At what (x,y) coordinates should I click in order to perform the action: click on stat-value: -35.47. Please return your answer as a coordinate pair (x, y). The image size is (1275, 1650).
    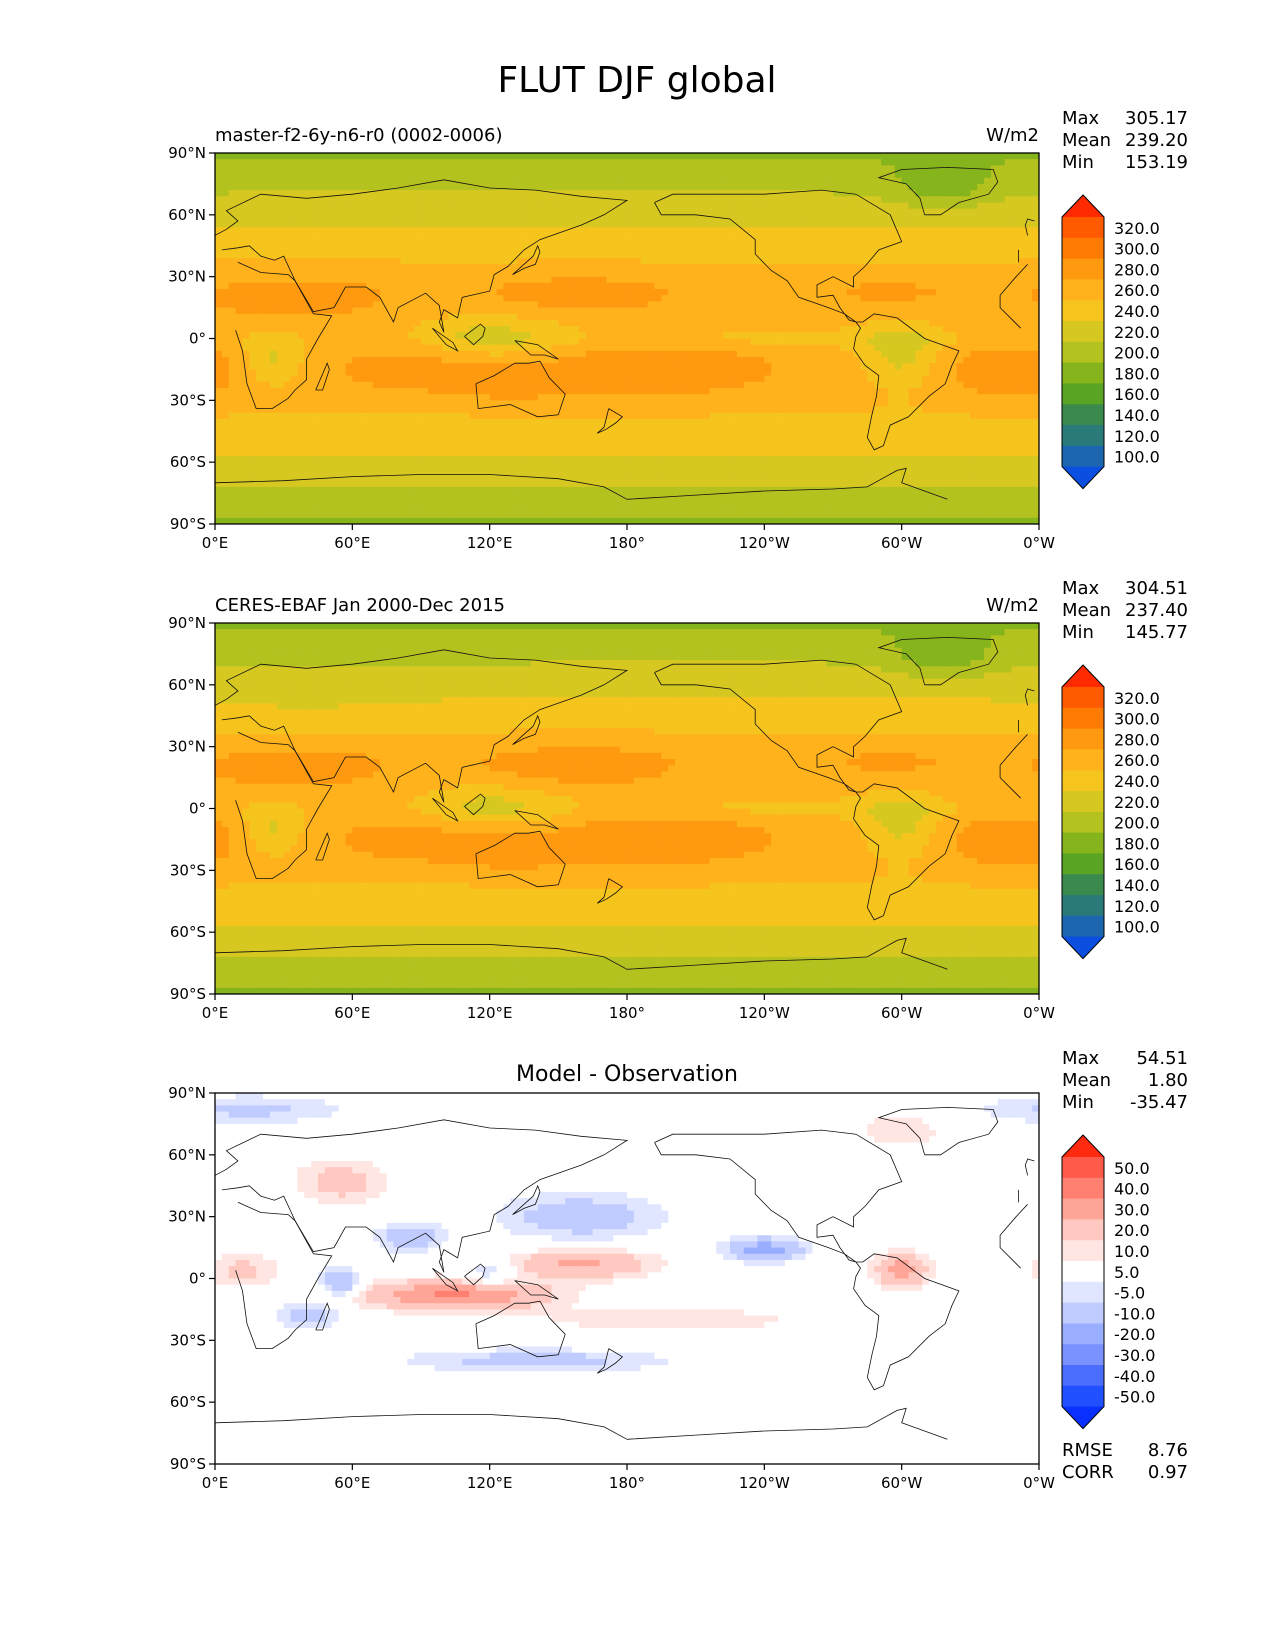
    Looking at the image, I should click on (1159, 1102).